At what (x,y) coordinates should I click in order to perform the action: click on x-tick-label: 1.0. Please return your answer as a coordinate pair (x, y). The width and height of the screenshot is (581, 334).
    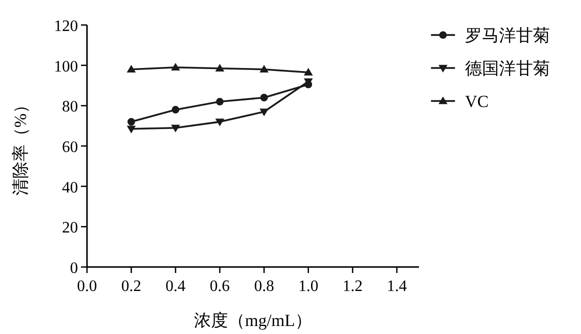
    Looking at the image, I should click on (308, 286).